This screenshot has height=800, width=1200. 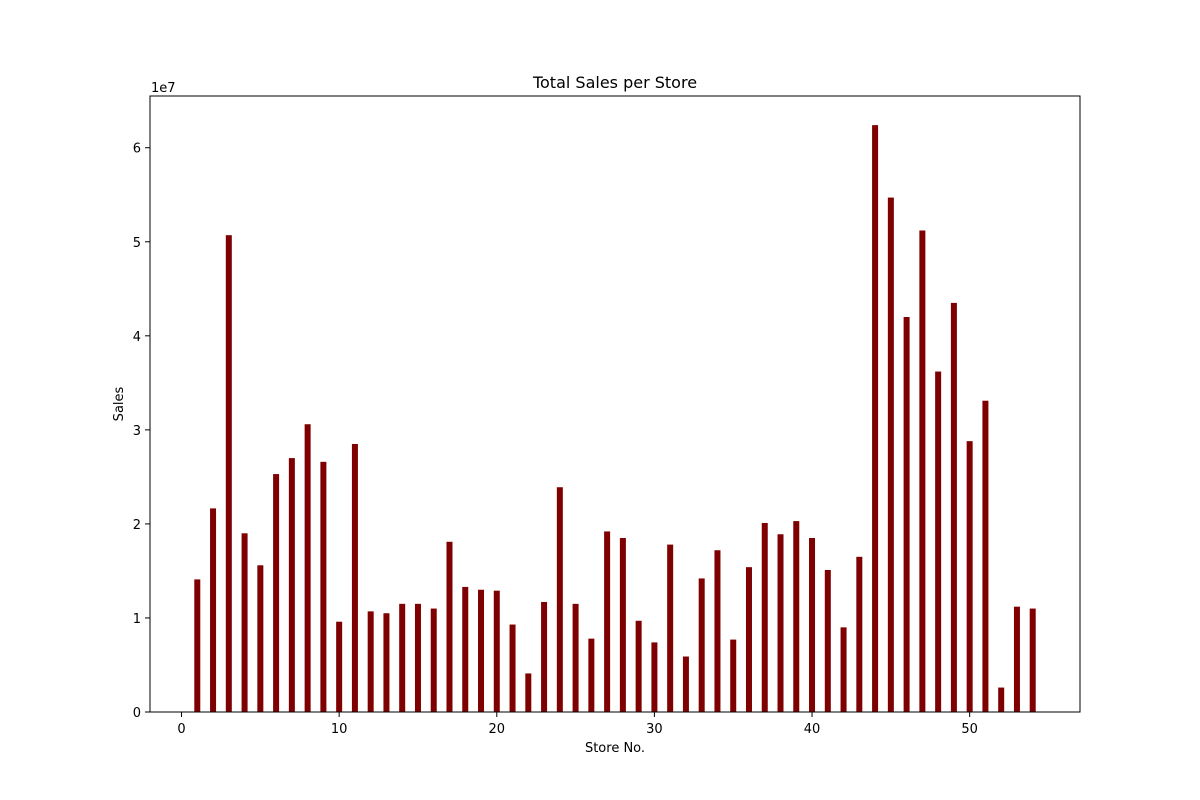 What do you see at coordinates (339, 729) in the screenshot?
I see `x-tick-label: 10` at bounding box center [339, 729].